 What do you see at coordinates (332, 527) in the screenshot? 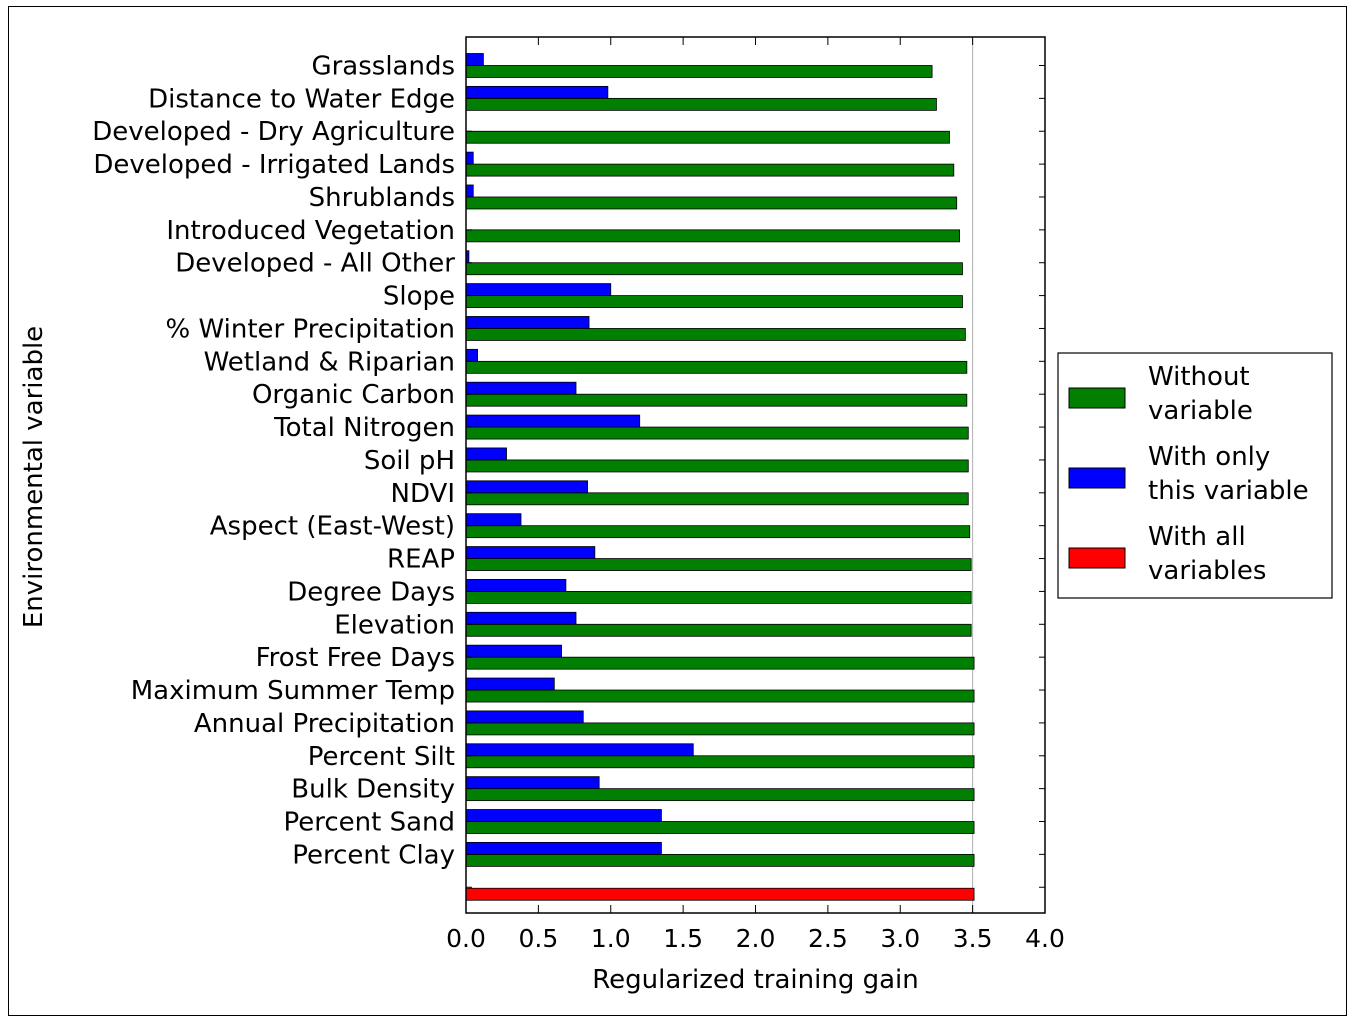
I see `category-label: Aspect (East-West)` at bounding box center [332, 527].